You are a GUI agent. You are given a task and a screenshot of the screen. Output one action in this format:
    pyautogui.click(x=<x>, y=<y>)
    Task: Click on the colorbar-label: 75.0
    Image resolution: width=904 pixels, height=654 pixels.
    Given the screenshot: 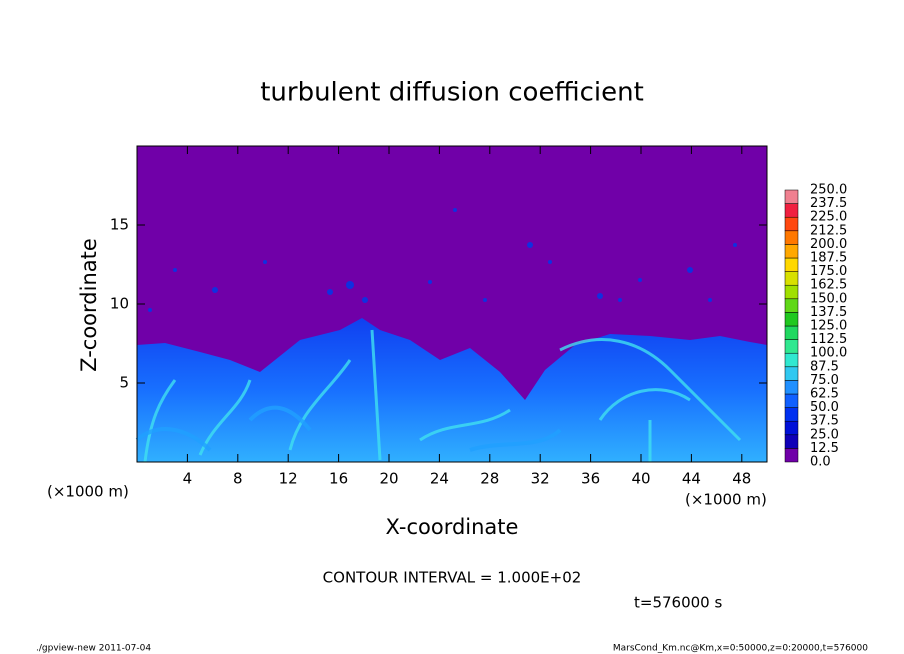 What is the action you would take?
    pyautogui.click(x=824, y=380)
    